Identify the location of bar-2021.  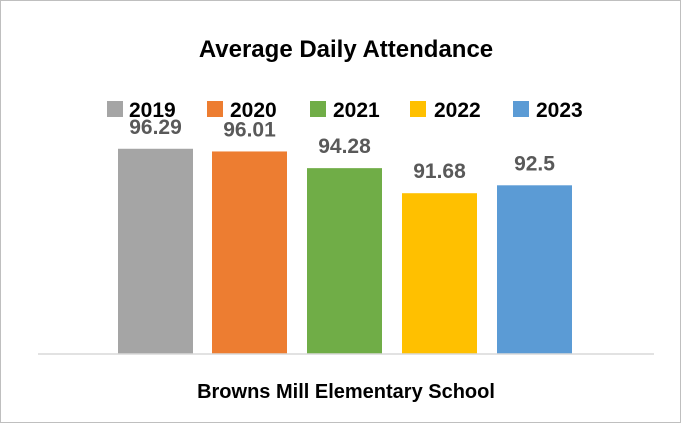
(344, 261).